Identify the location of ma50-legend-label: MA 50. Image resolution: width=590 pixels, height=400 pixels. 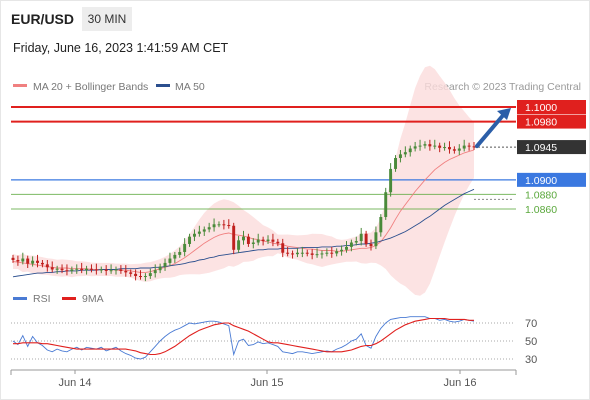
(190, 87).